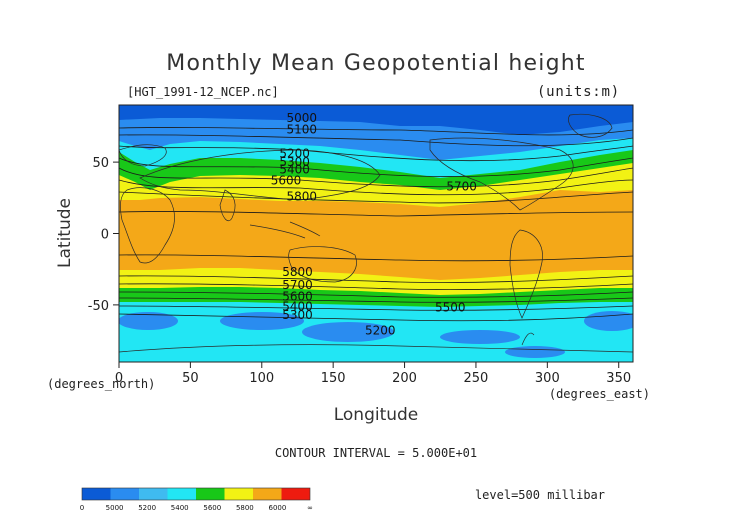 The image size is (752, 532). What do you see at coordinates (203, 92) in the screenshot?
I see `file-label: [HGT_1991-12_NCEP.nc]` at bounding box center [203, 92].